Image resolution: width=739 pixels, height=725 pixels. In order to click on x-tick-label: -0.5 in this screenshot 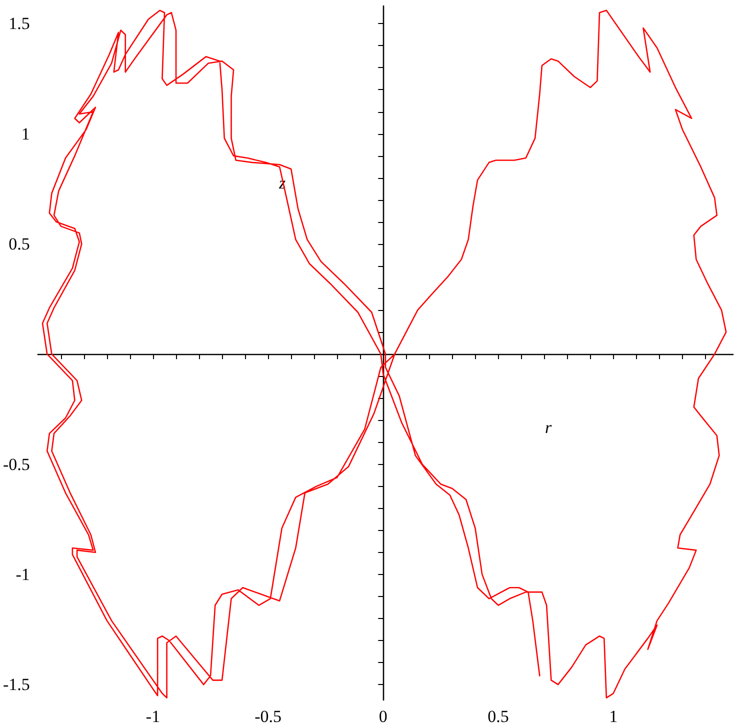, I will do `click(268, 716)`.